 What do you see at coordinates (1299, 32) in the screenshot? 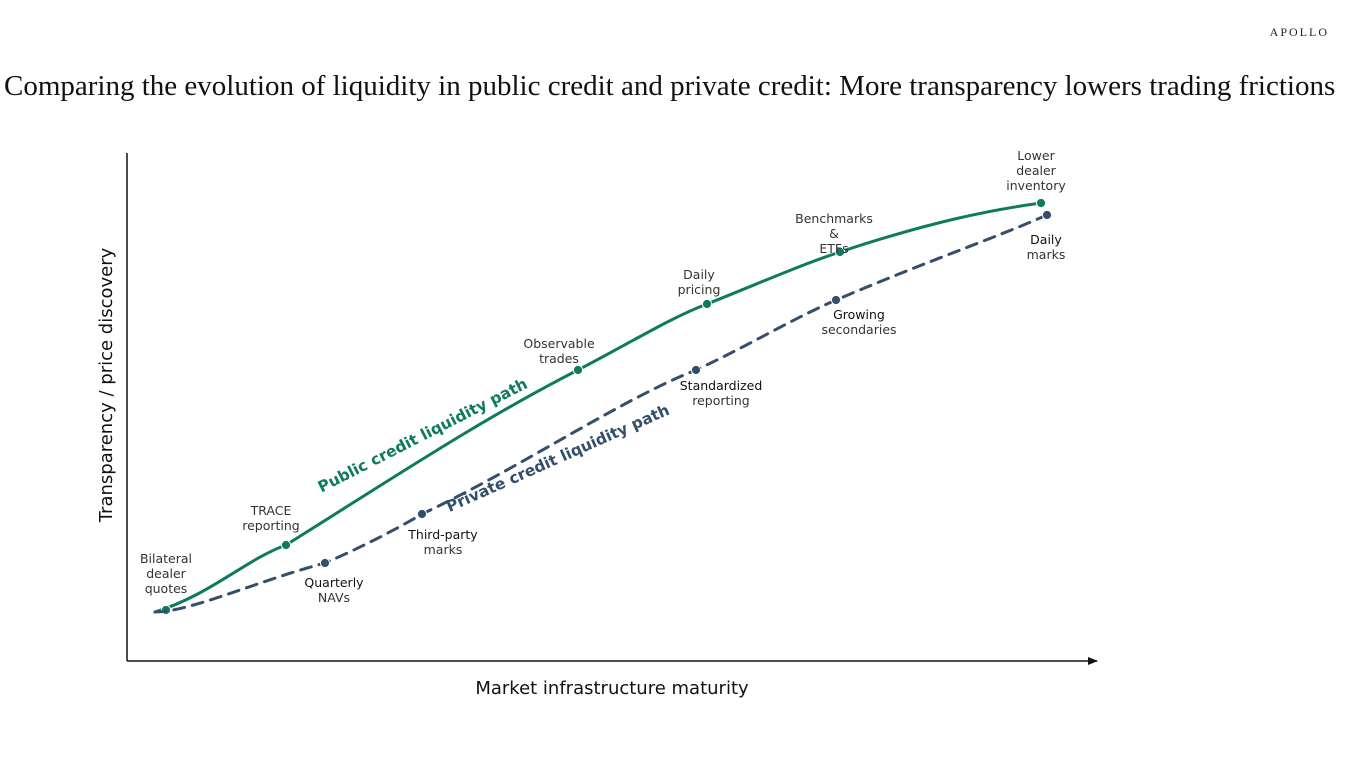
I see `brand-logo: APOLLO` at bounding box center [1299, 32].